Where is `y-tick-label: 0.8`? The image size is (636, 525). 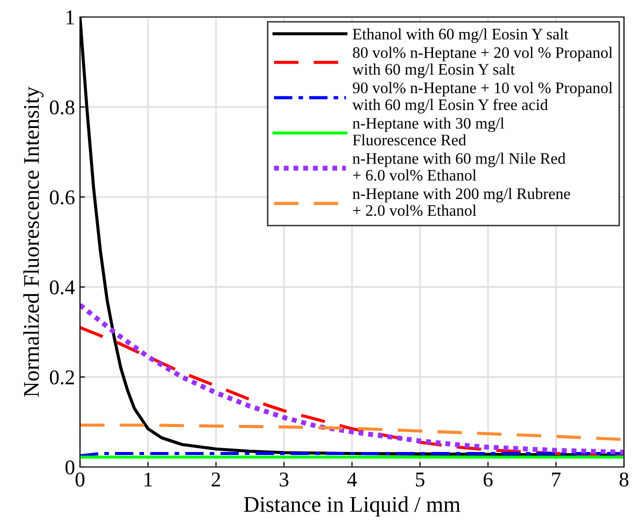 y-tick-label: 0.8 is located at coordinates (62, 107).